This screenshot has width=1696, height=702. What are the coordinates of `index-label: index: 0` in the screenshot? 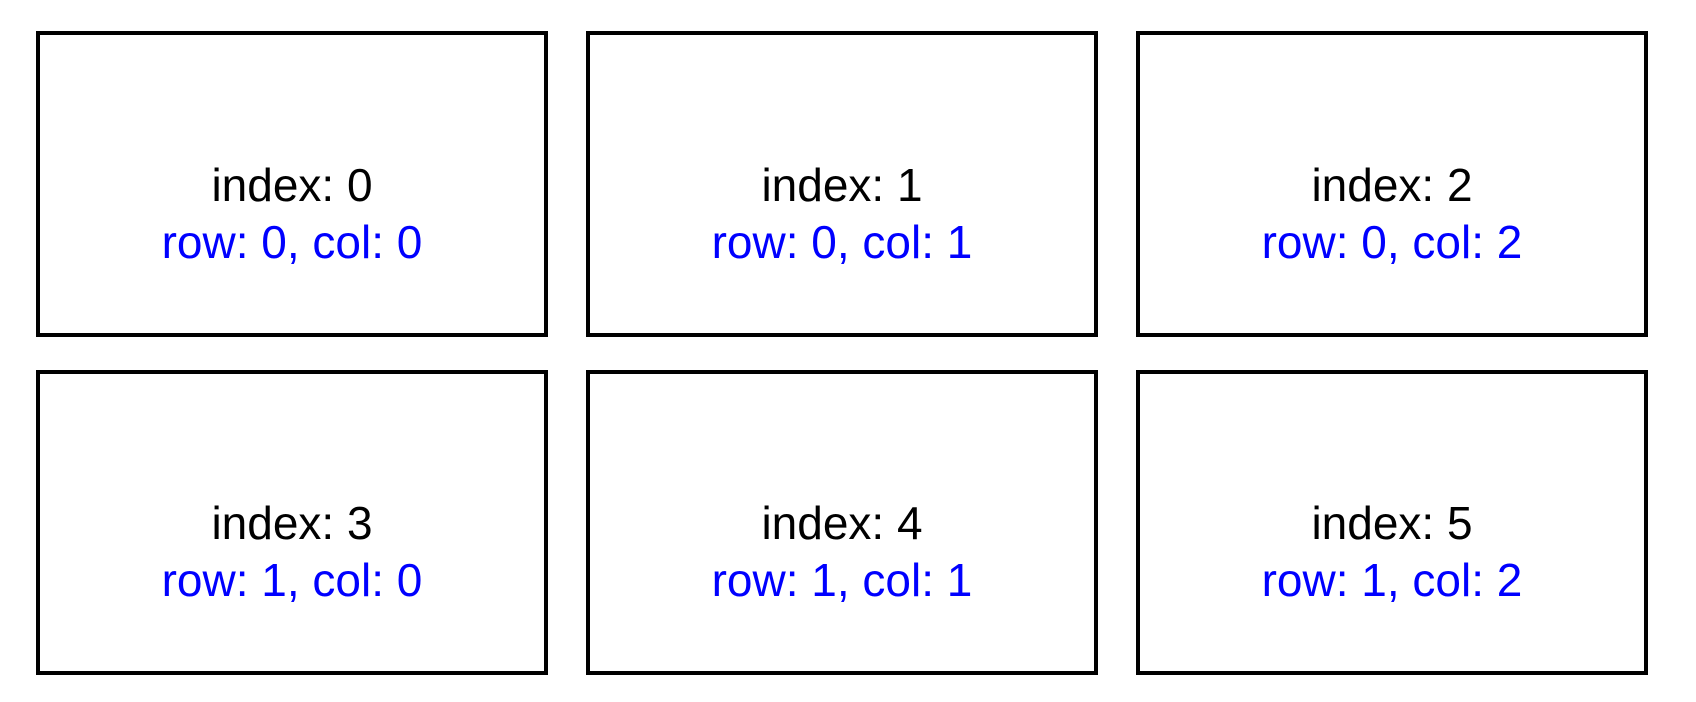 It's located at (292, 184).